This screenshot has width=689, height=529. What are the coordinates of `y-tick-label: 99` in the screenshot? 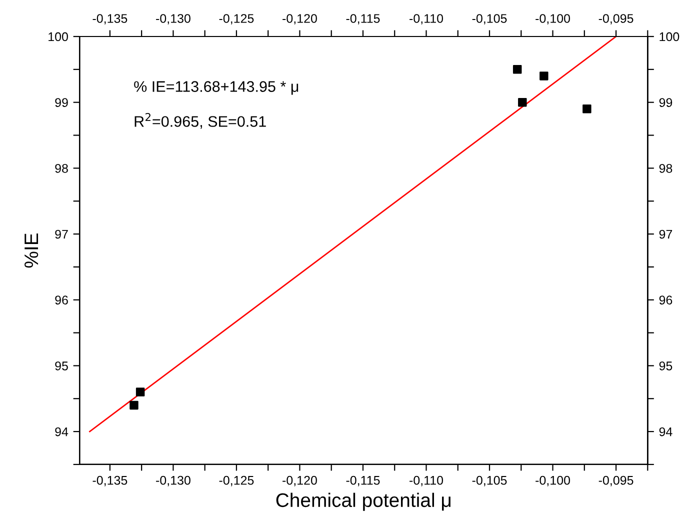 It's located at (61, 102).